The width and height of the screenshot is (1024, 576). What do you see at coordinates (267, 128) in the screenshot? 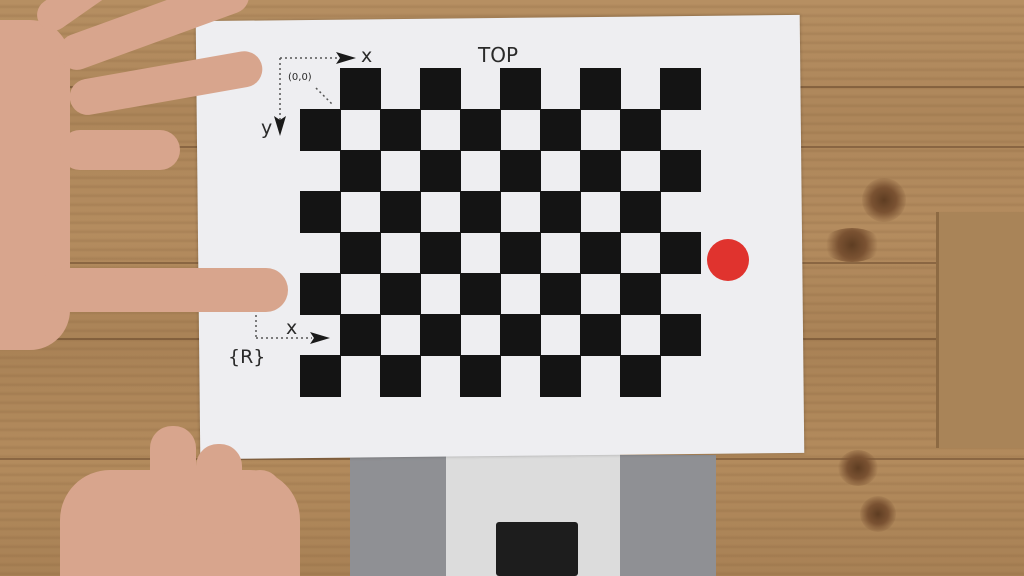
I see `y-axis-label-top: y` at bounding box center [267, 128].